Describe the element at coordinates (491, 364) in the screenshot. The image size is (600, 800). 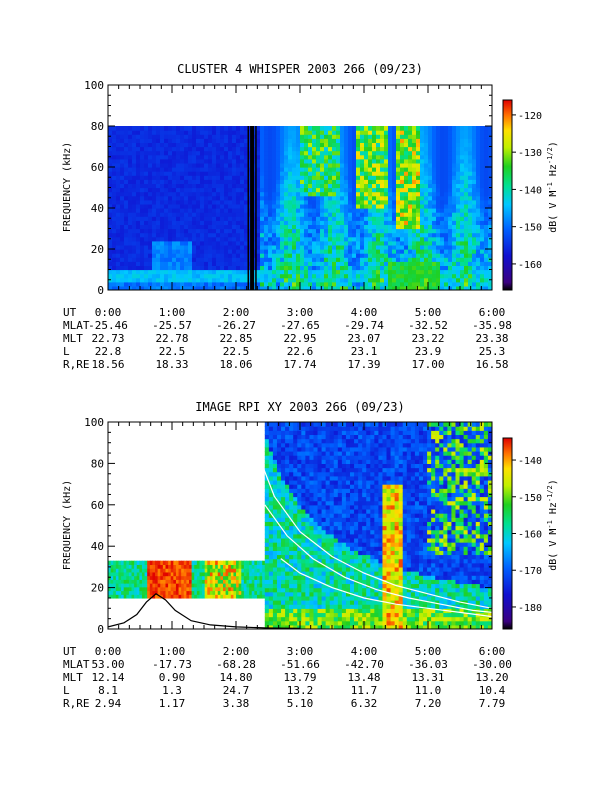
I see `ephemeris-value: 16.58` at that location.